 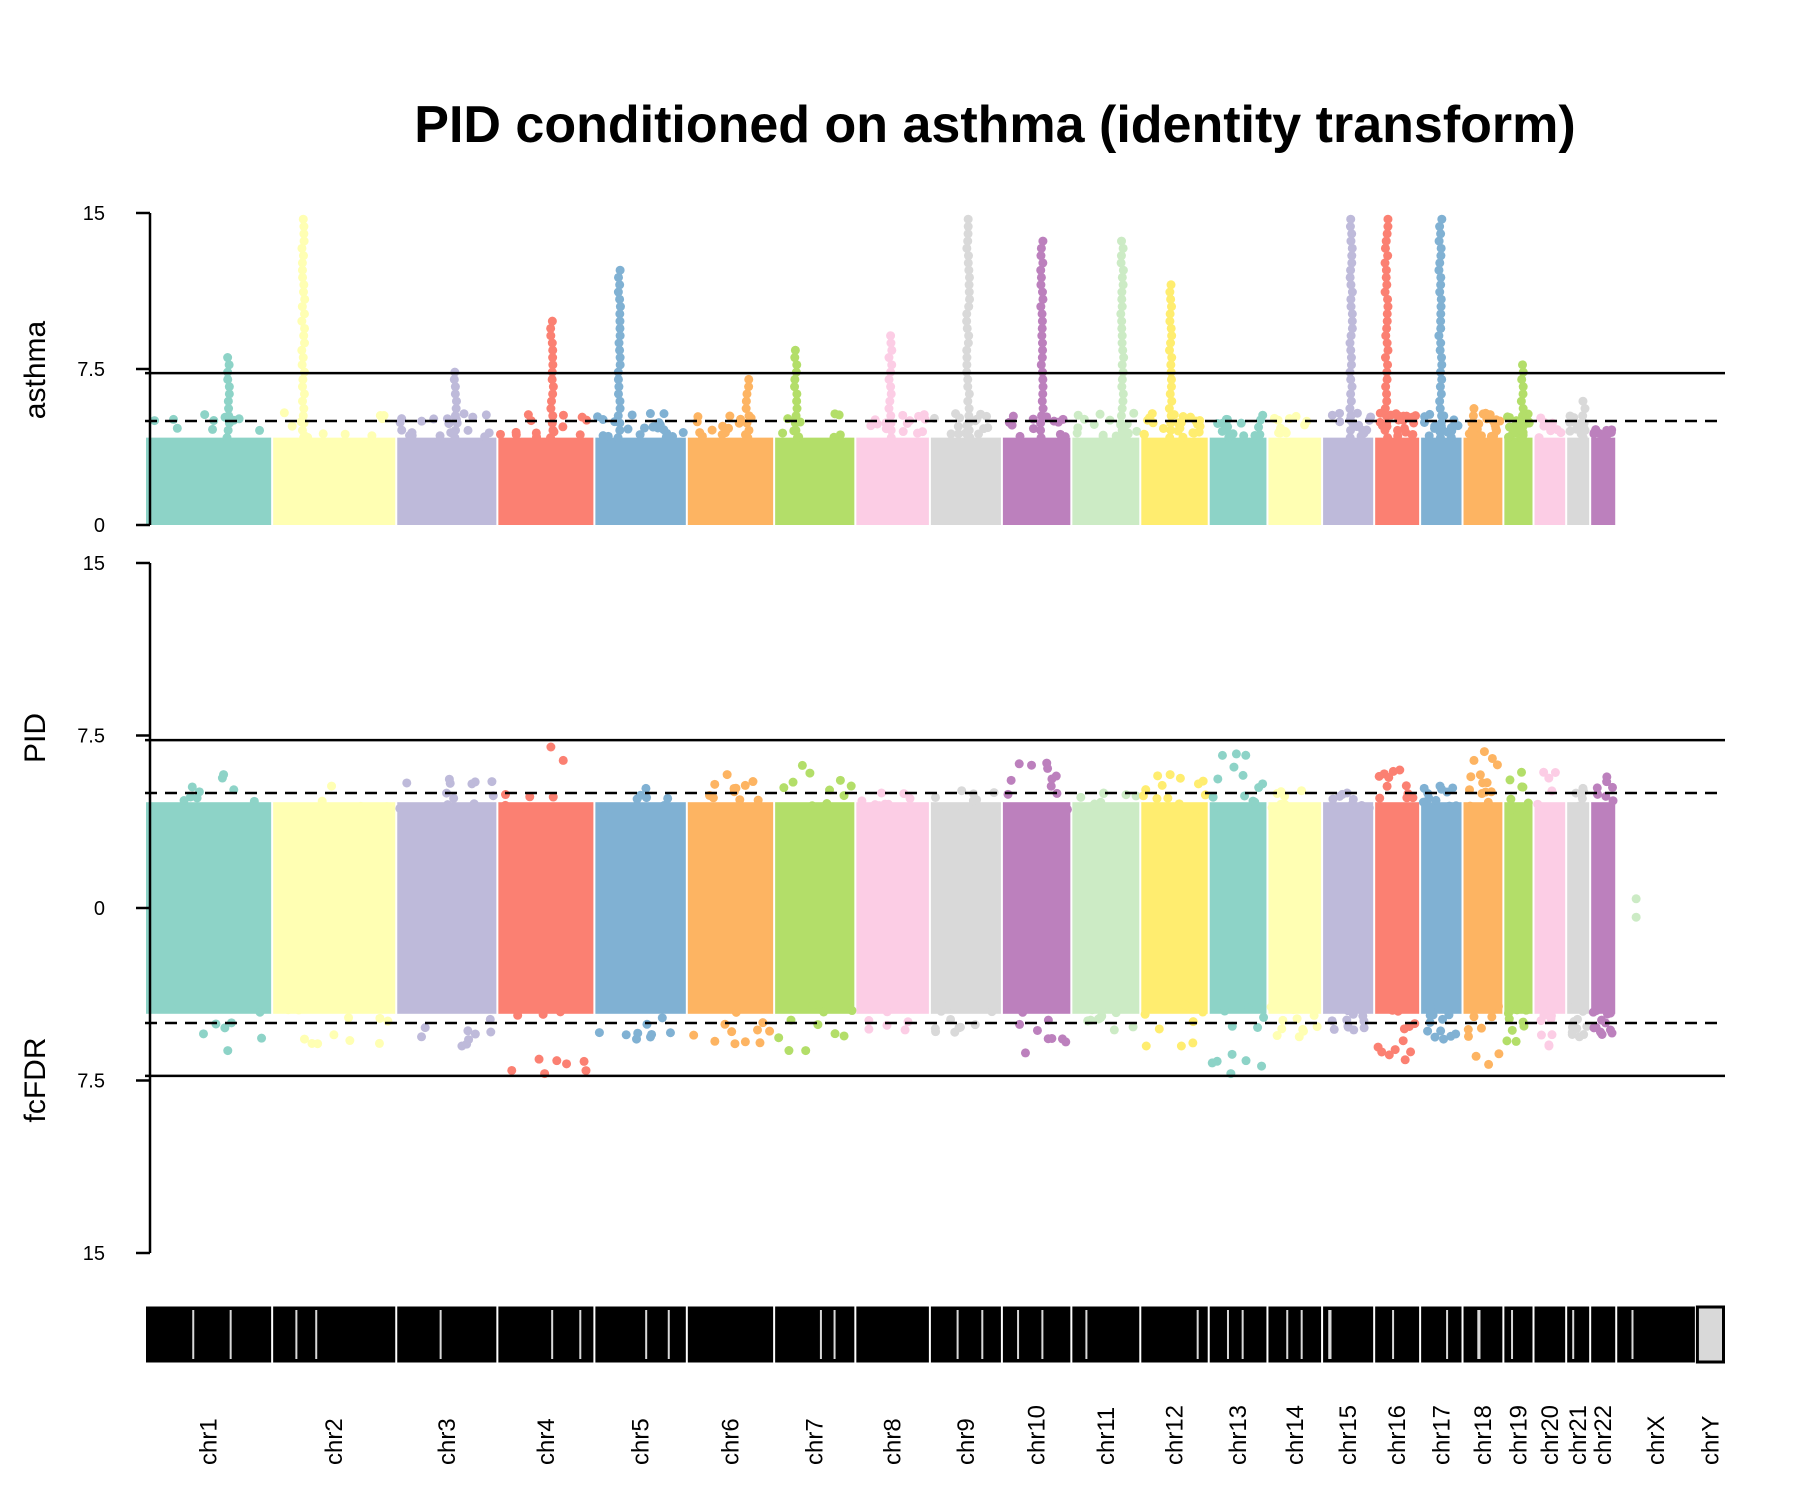 I want to click on top-band-chr8, so click(x=892, y=481).